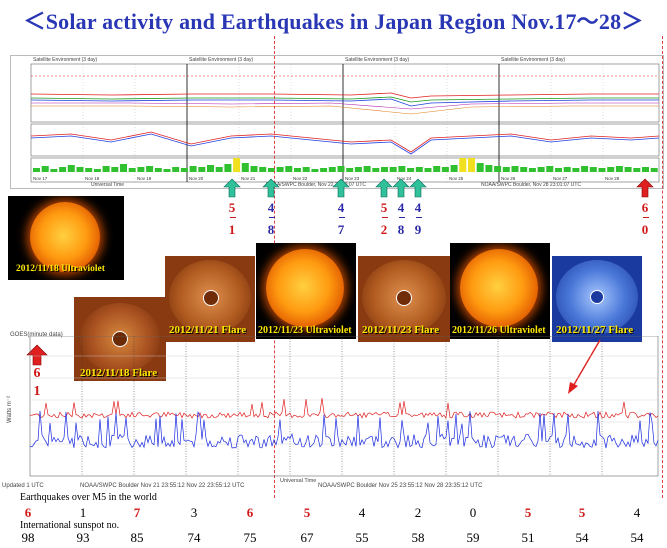 The image size is (667, 548). I want to click on sat-header-2: Satellite Environment (3 day), so click(221, 60).